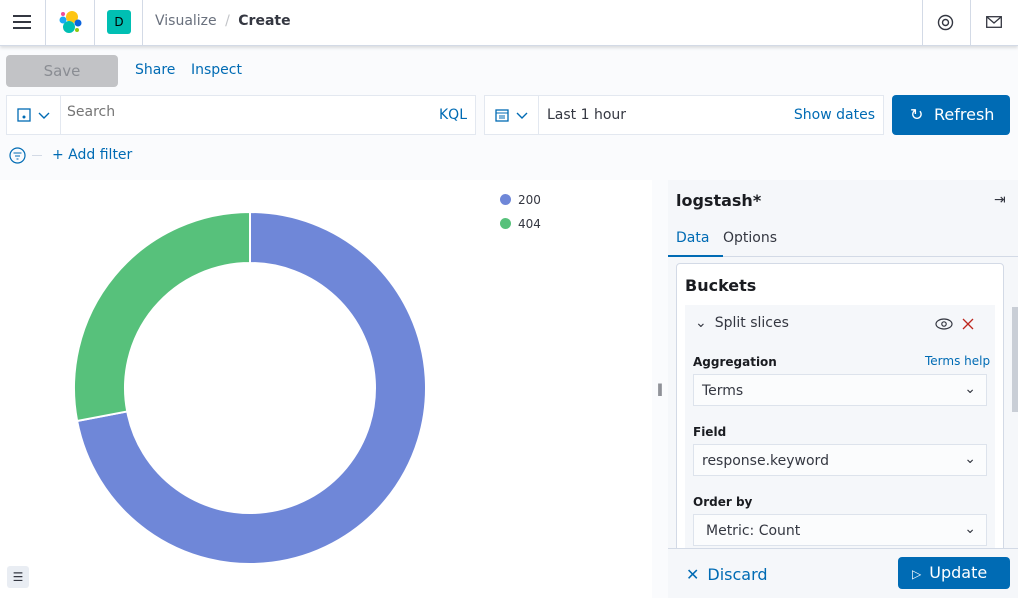 This screenshot has height=598, width=1018. Describe the element at coordinates (958, 572) in the screenshot. I see `update-label: Update` at that location.